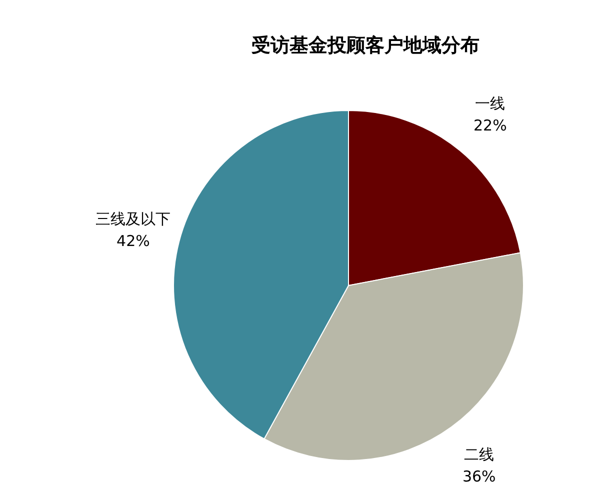 This screenshot has height=503, width=615. I want to click on slice-label: 一线, so click(490, 103).